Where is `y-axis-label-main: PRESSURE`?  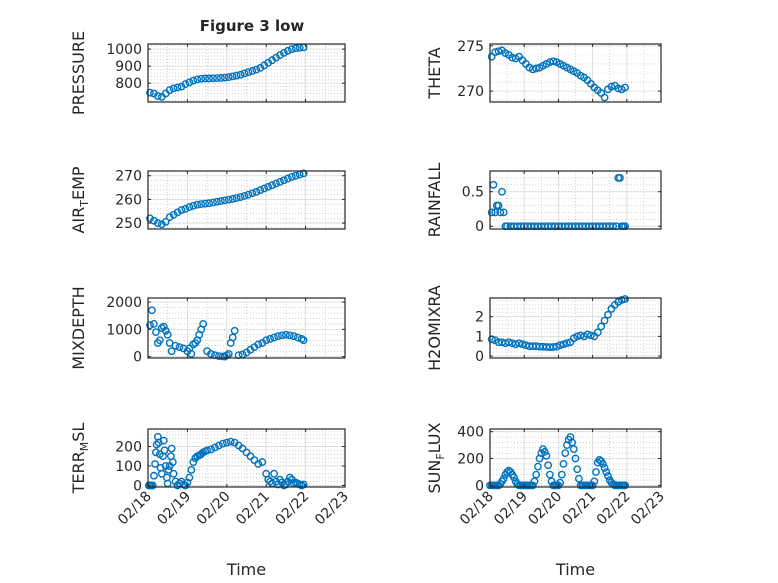
y-axis-label-main: PRESSURE is located at coordinates (78, 73).